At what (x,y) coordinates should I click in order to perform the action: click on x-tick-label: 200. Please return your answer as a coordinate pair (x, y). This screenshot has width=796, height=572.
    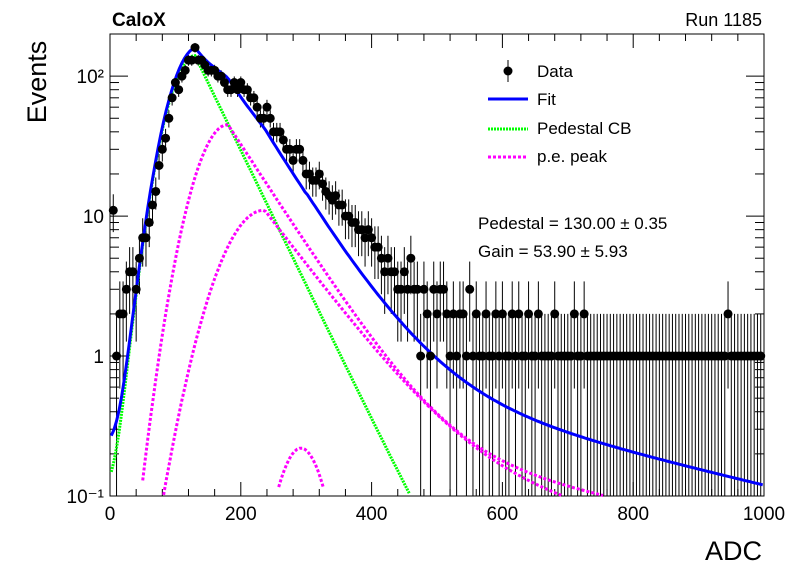
    Looking at the image, I should click on (241, 514).